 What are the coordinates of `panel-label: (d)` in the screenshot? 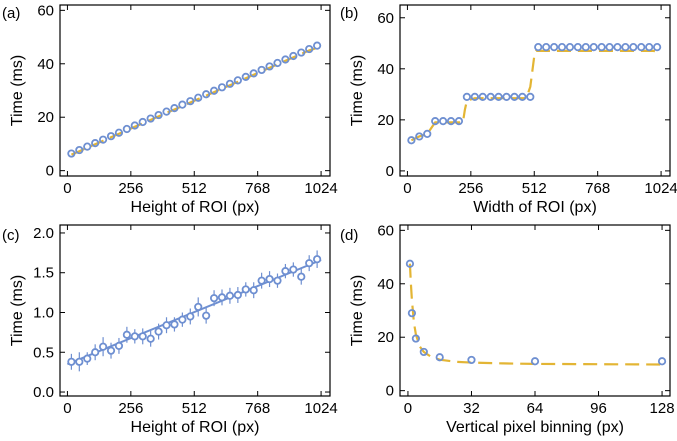 It's located at (349, 235).